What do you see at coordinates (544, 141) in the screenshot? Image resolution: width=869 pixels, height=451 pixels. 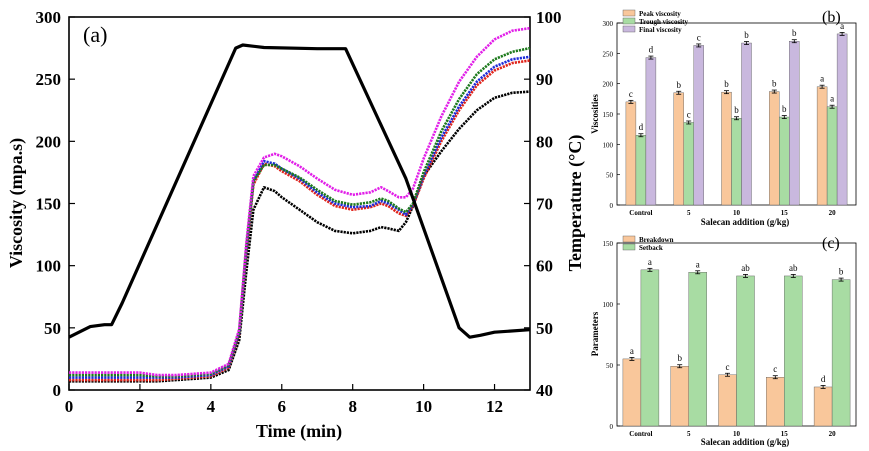 I see `a-right-tick-label: 80` at bounding box center [544, 141].